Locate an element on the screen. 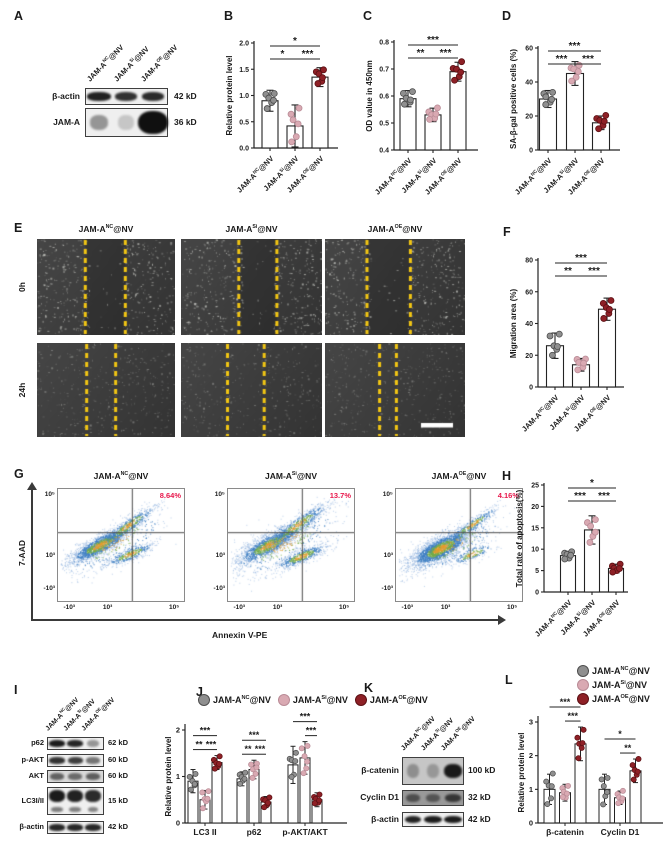 The height and width of the screenshot is (850, 669). y-tick-label: 10 is located at coordinates (535, 550).